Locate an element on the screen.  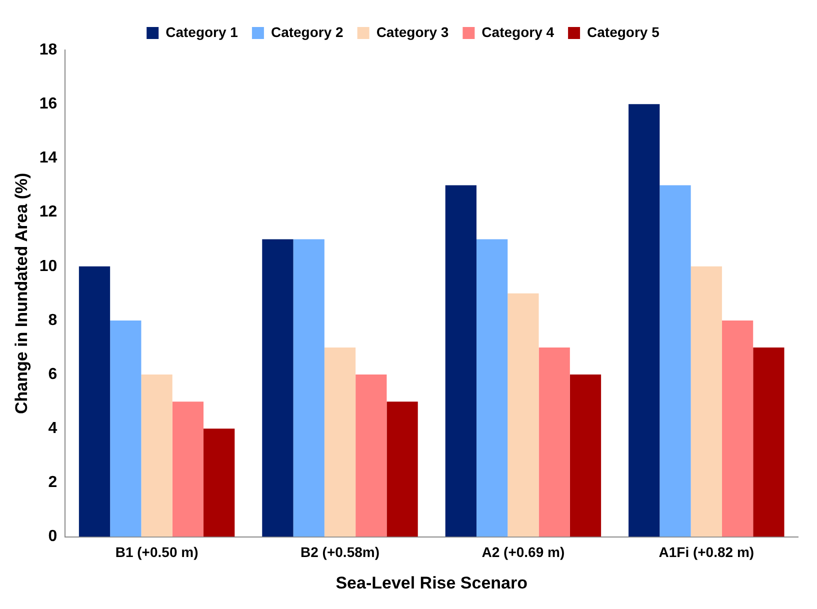
y-tick-label: 18 is located at coordinates (48, 49).